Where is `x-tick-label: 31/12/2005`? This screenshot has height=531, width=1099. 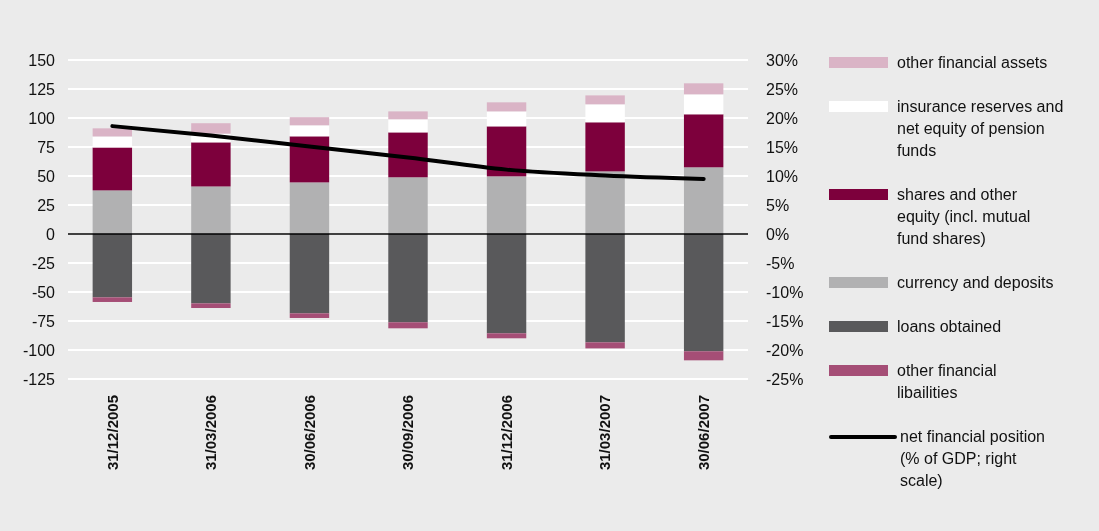 x-tick-label: 31/12/2005 is located at coordinates (112, 433).